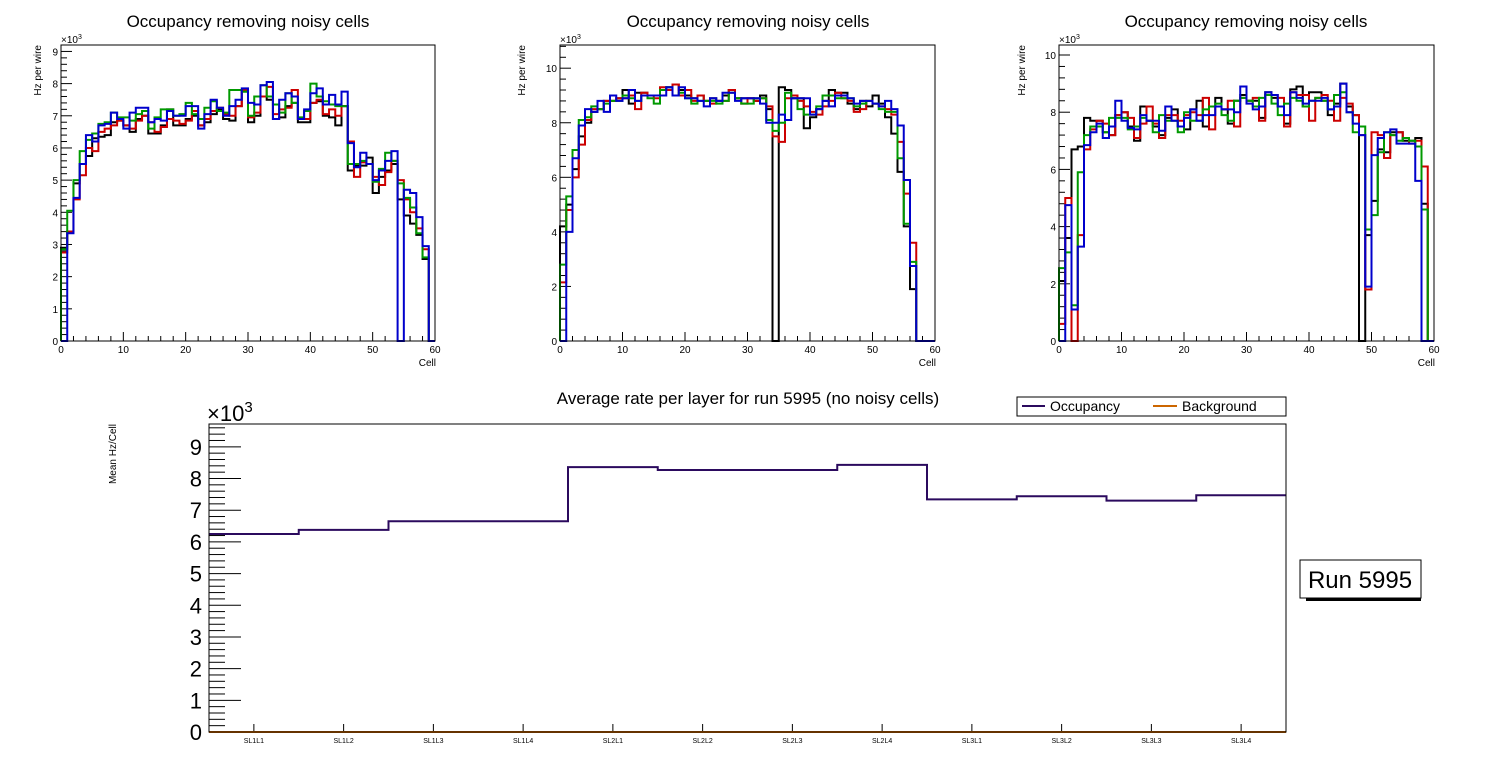 This screenshot has height=772, width=1496. I want to click on legend: Occupancy Background, so click(1151, 406).